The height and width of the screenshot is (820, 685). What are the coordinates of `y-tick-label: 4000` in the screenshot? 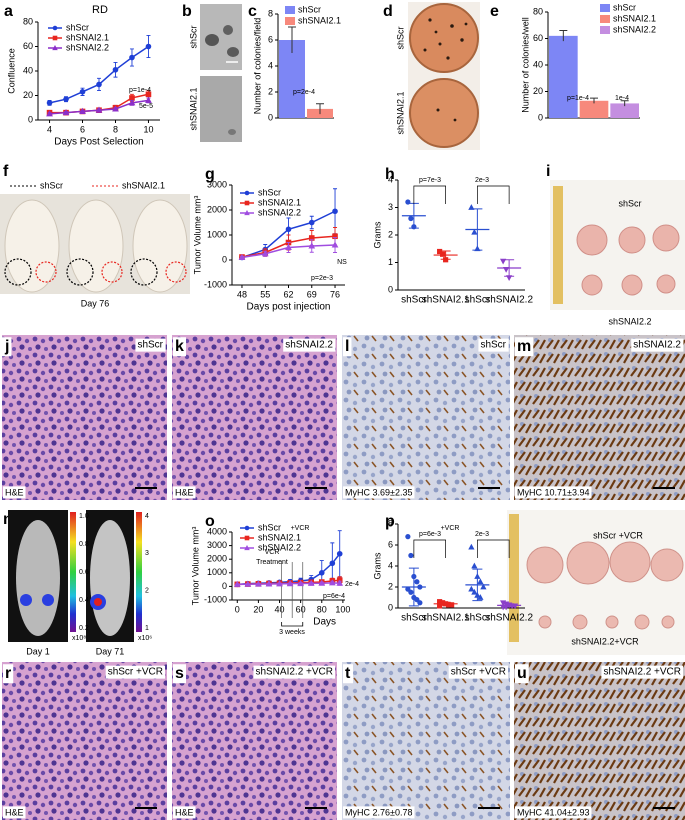 It's located at (217, 531).